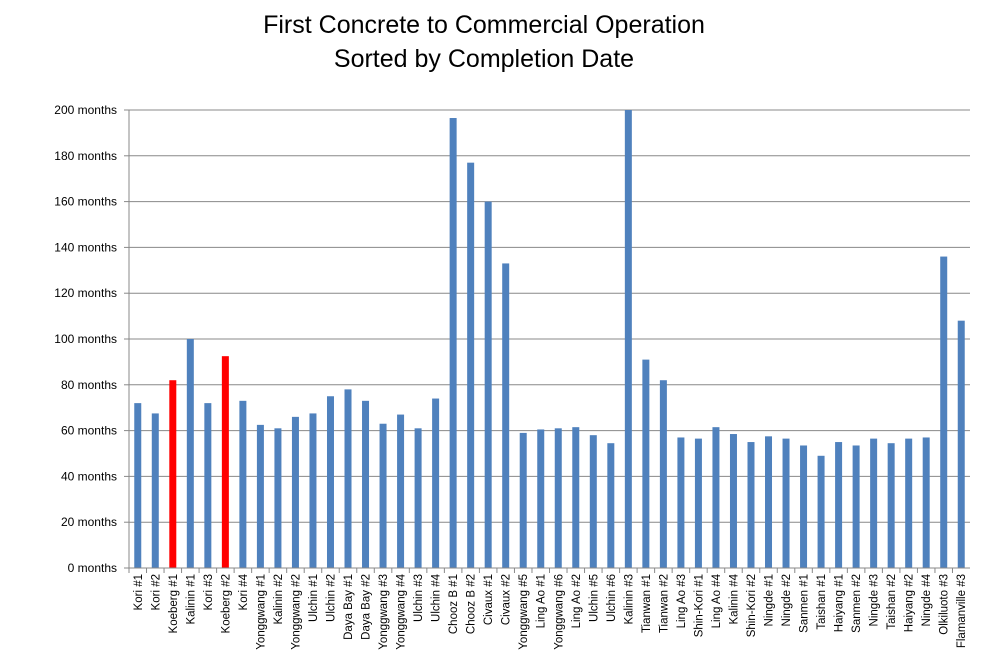  Describe the element at coordinates (419, 598) in the screenshot. I see `x-tick-label: Ulchin #3` at that location.